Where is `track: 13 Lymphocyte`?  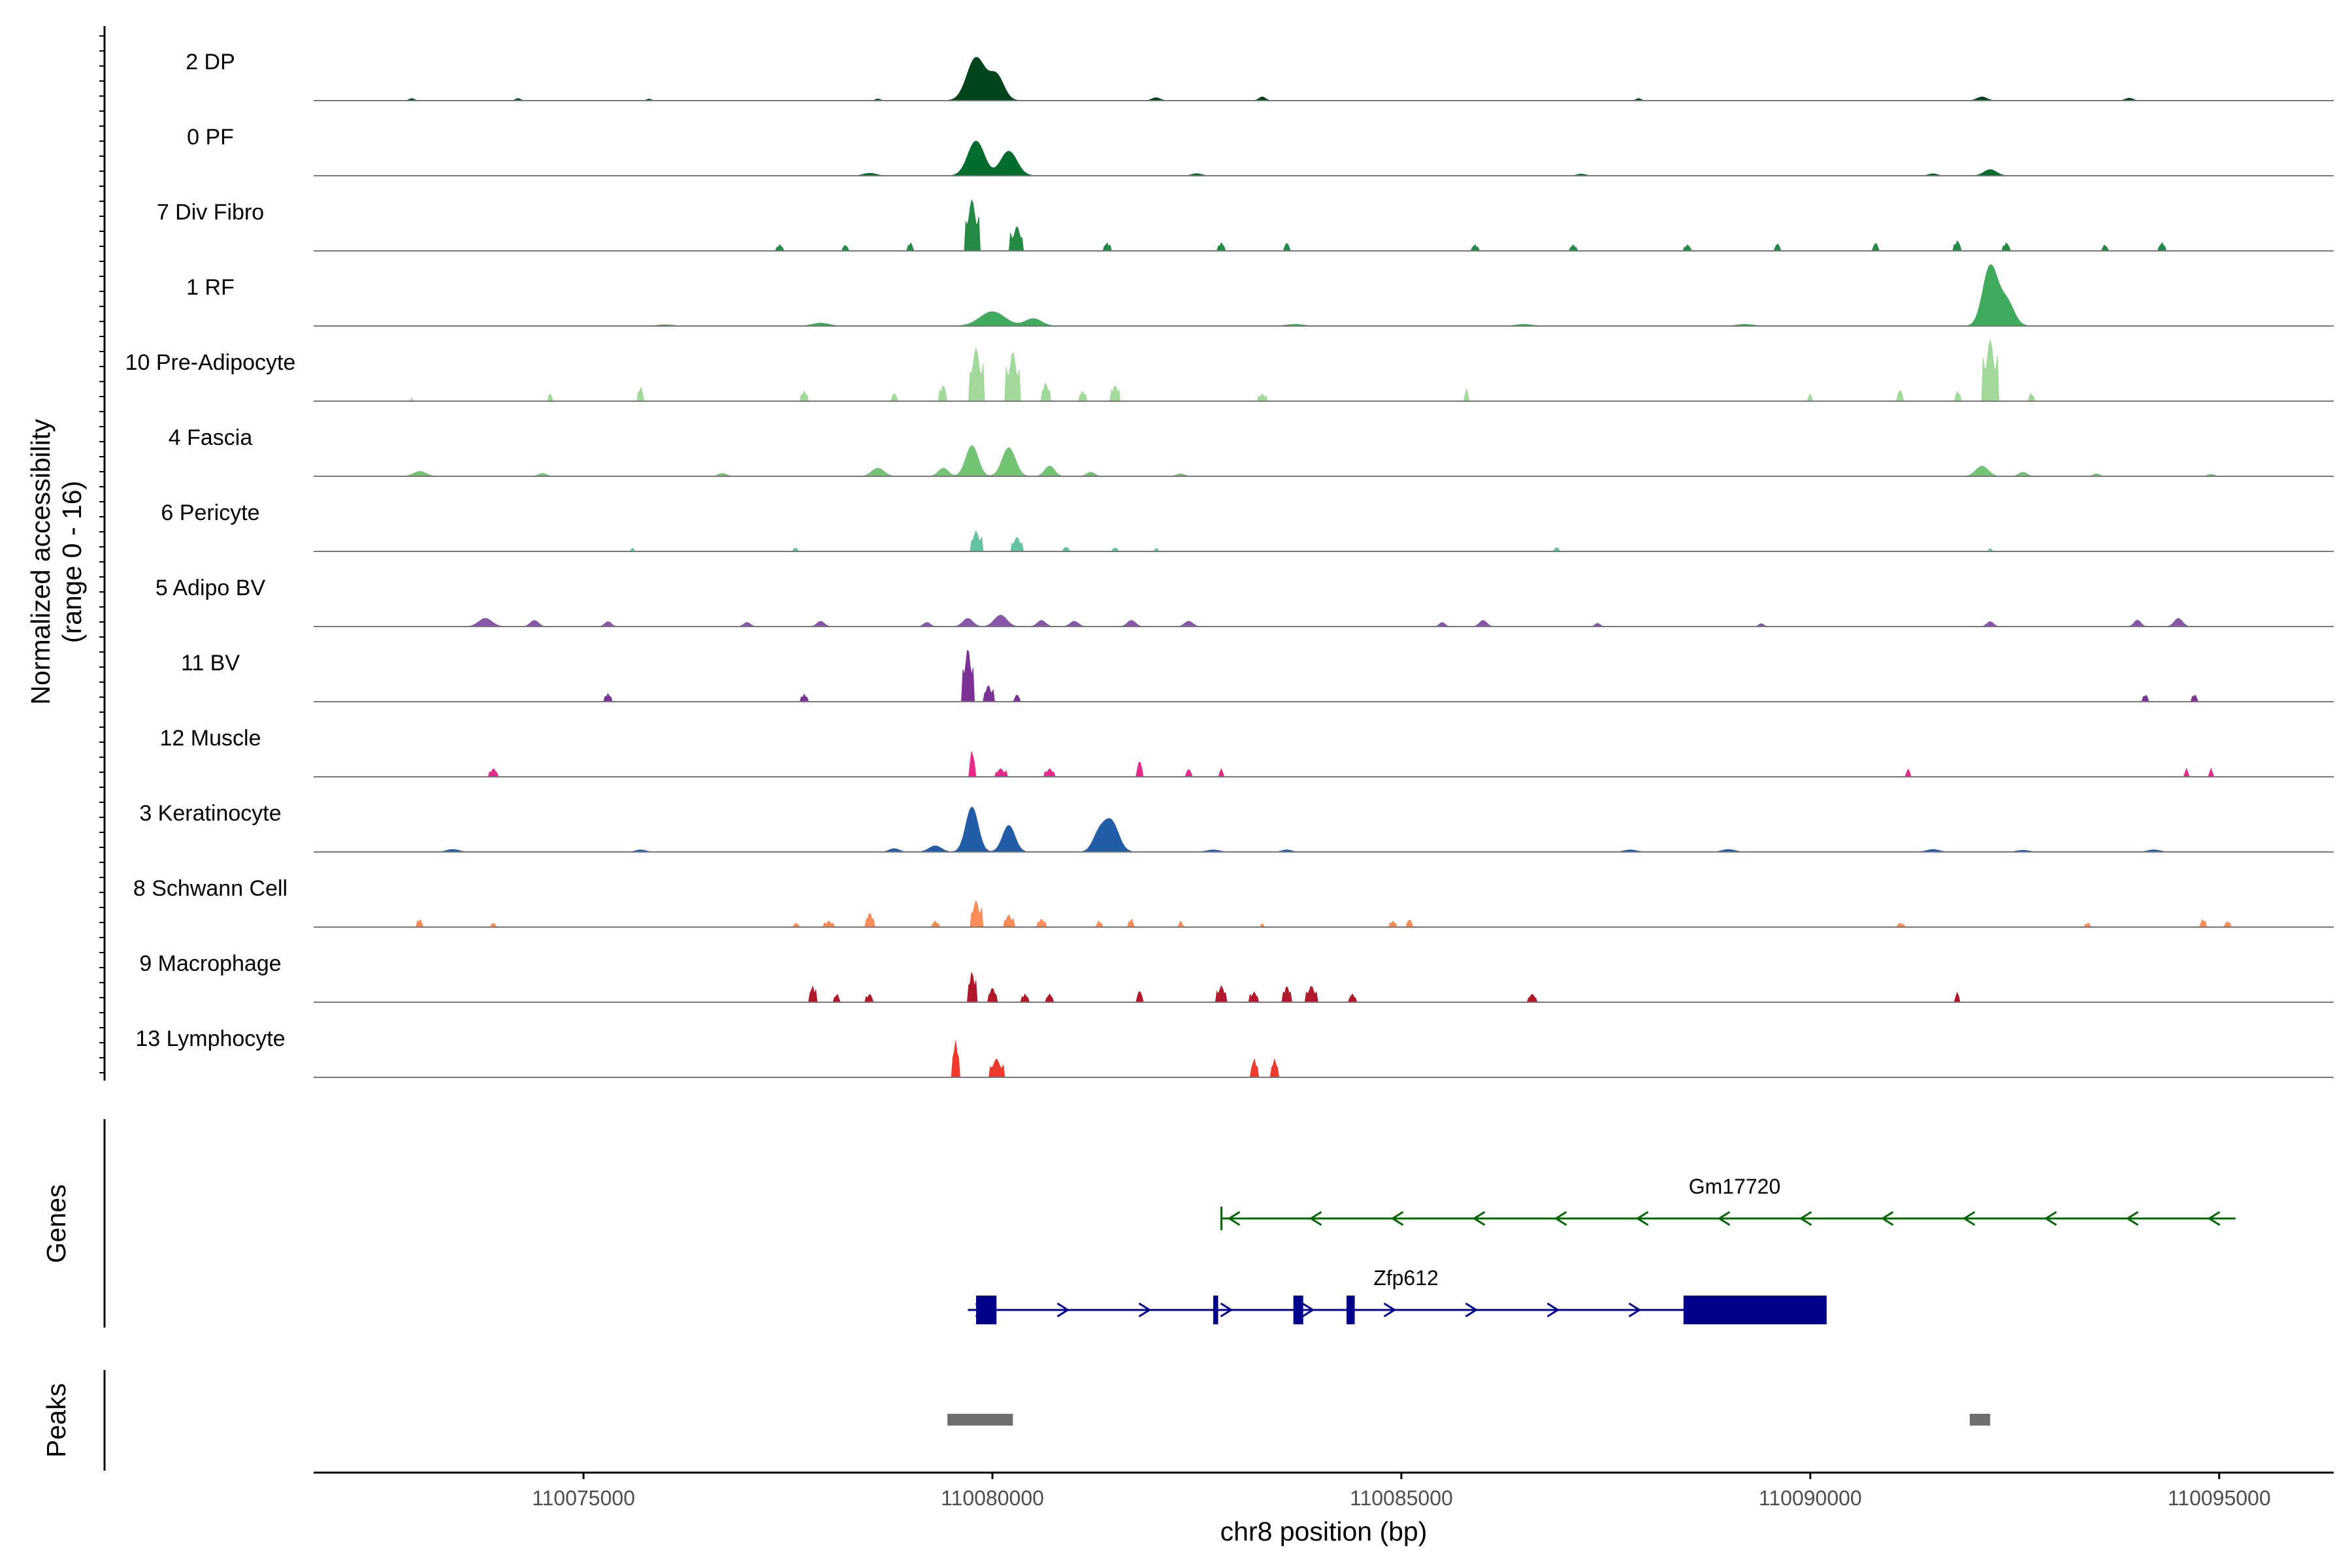
track: 13 Lymphocyte is located at coordinates (1234, 1052).